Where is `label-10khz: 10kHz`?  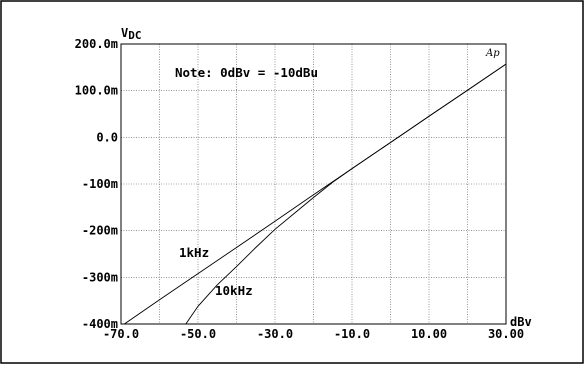 label-10khz: 10kHz is located at coordinates (234, 290).